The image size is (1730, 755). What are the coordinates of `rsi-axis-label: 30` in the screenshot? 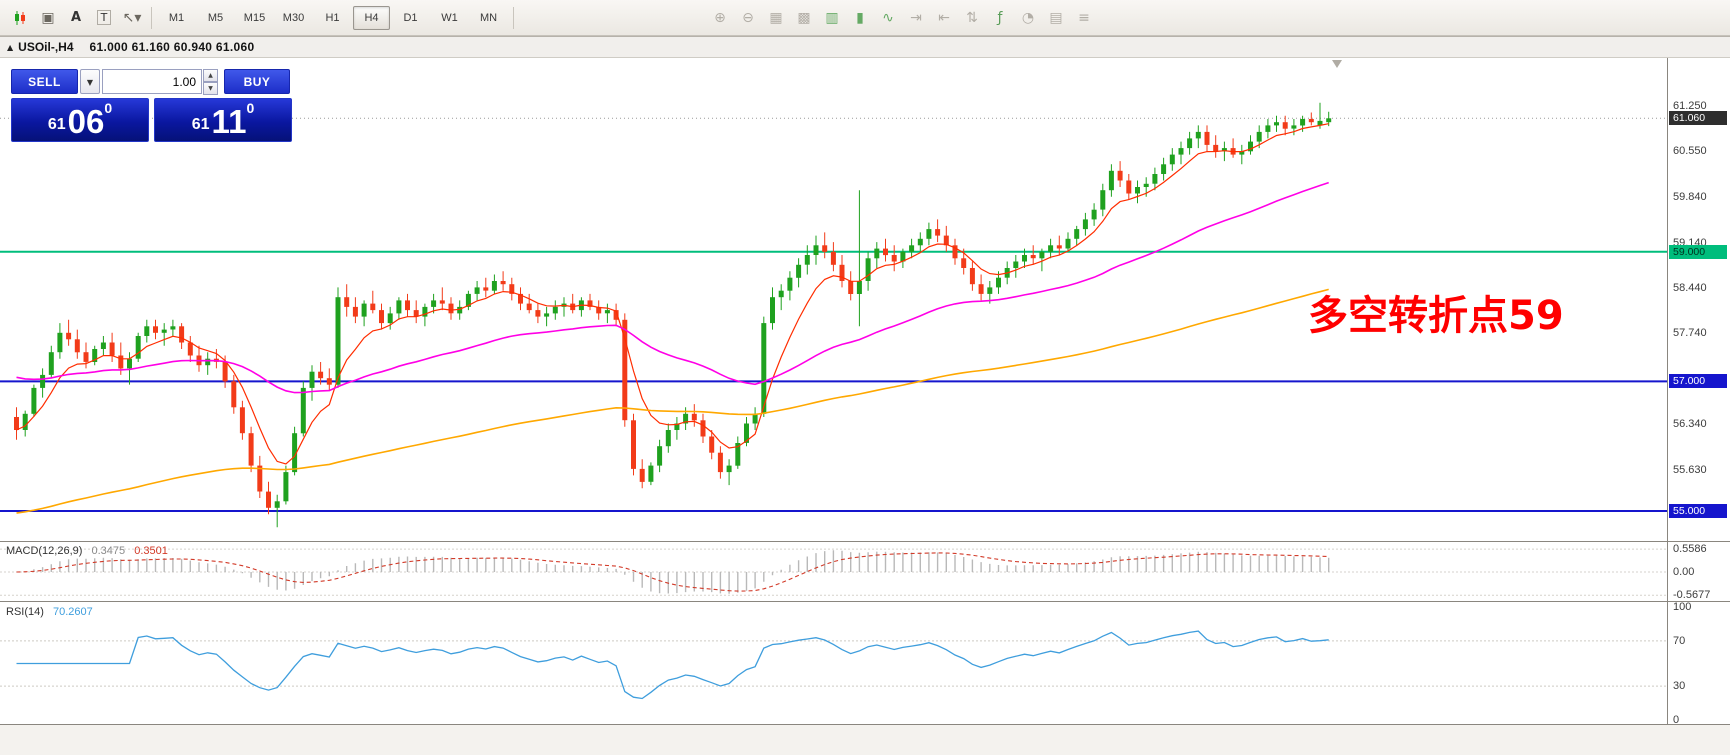 It's located at (1679, 686).